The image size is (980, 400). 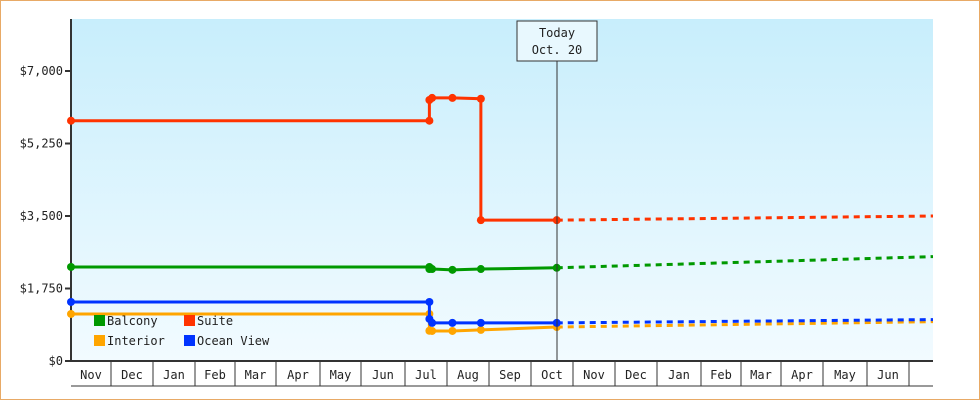 What do you see at coordinates (132, 321) in the screenshot?
I see `legend-label: Balcony` at bounding box center [132, 321].